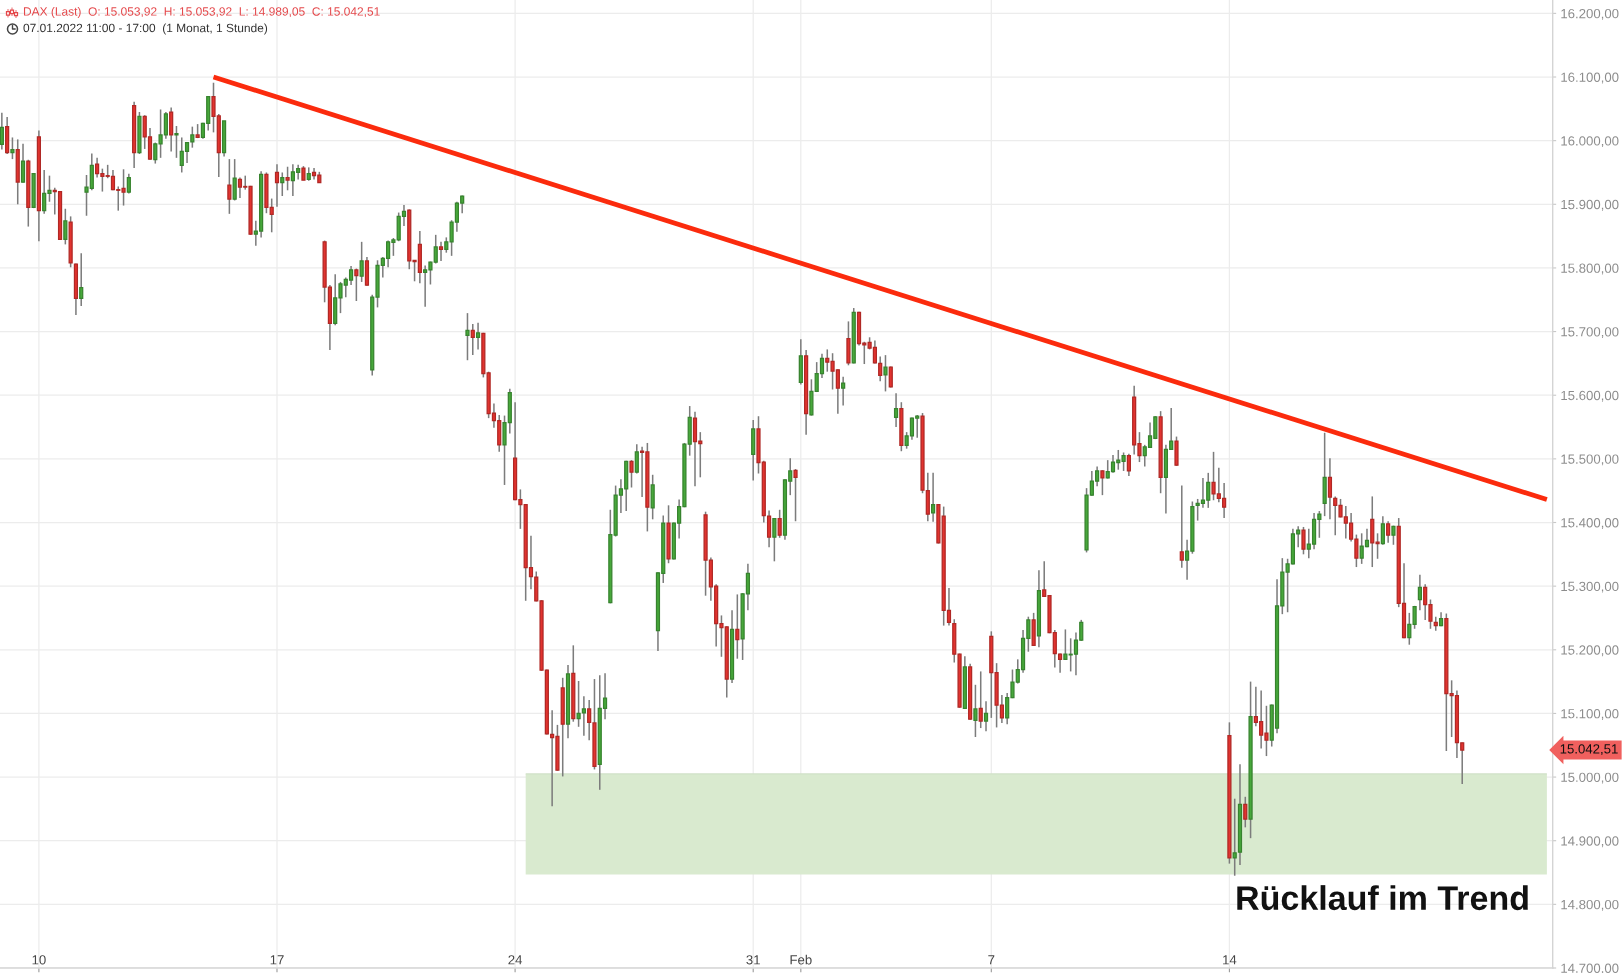 The image size is (1623, 973). What do you see at coordinates (1590, 778) in the screenshot?
I see `y-tick-label: 15.000,00` at bounding box center [1590, 778].